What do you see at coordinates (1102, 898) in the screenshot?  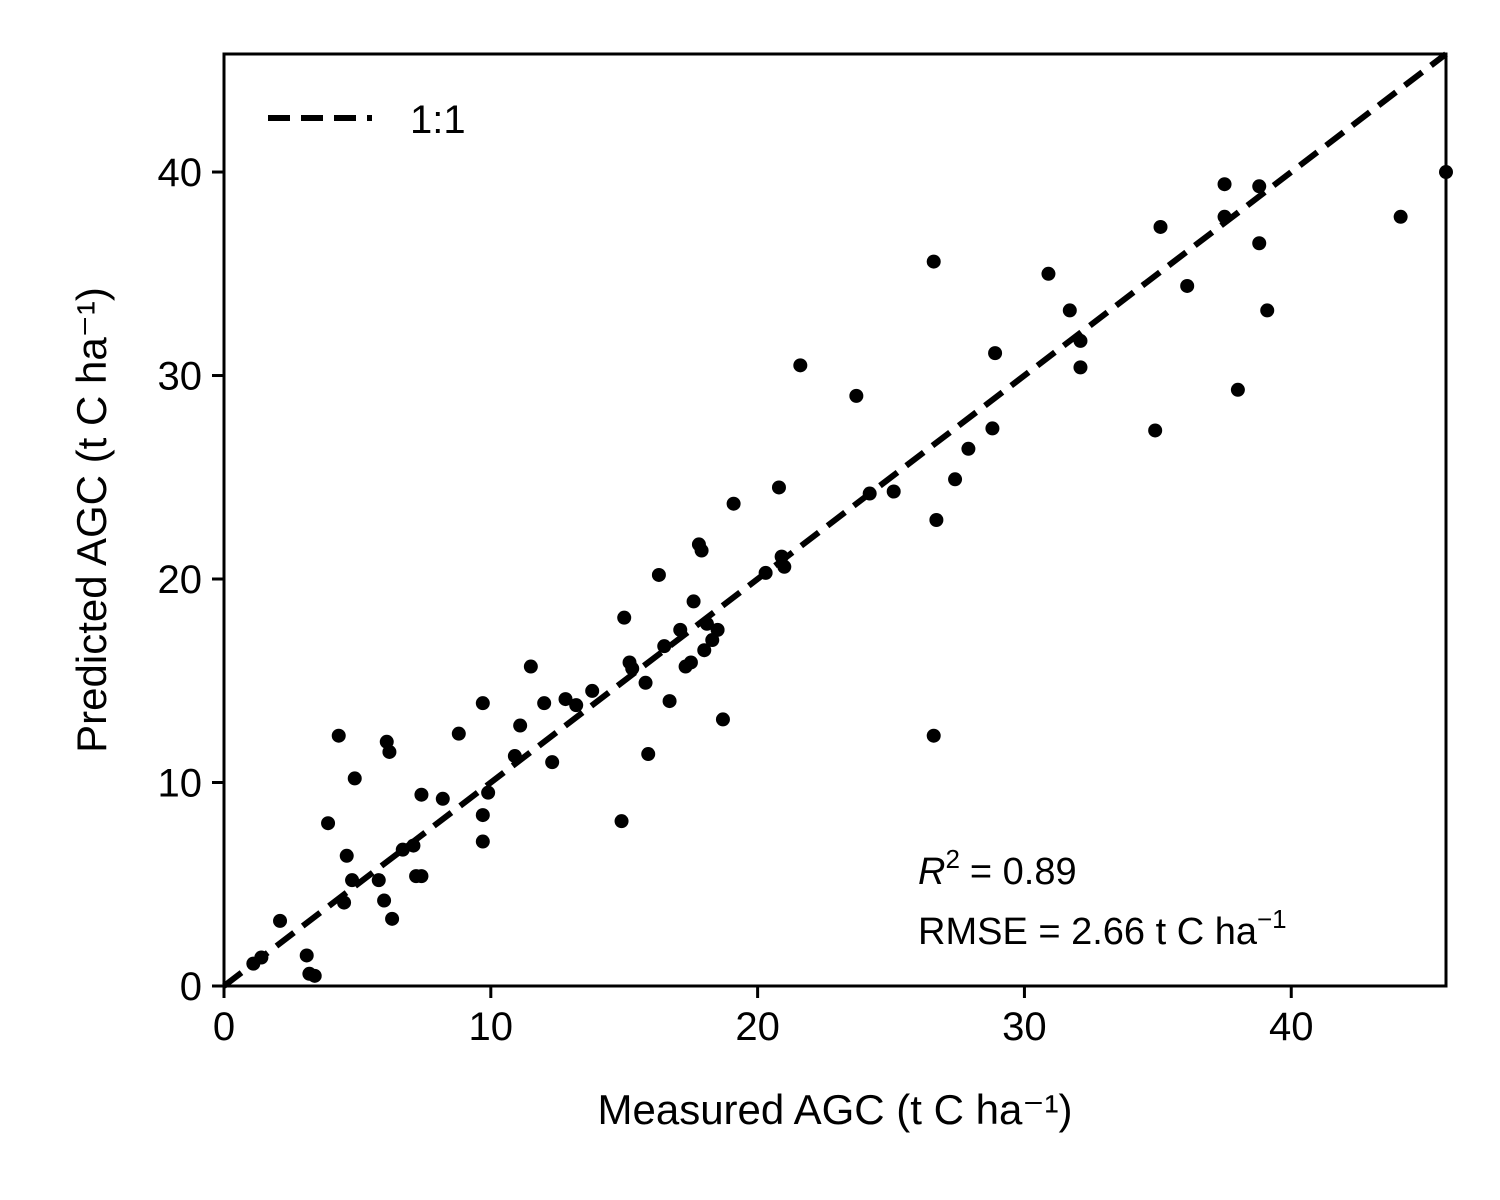 I see `stats-annotation: R2 = 0.89 RMSE = 2.66 t C ha−1` at bounding box center [1102, 898].